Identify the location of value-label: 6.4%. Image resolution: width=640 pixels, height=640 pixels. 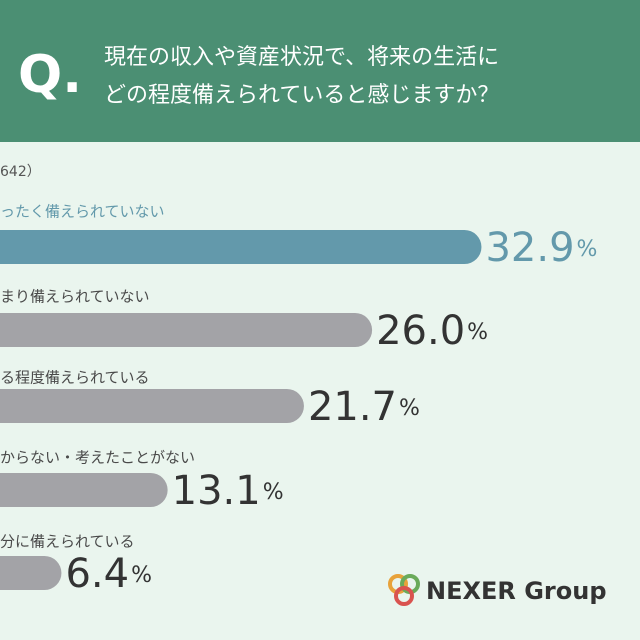
(108, 574).